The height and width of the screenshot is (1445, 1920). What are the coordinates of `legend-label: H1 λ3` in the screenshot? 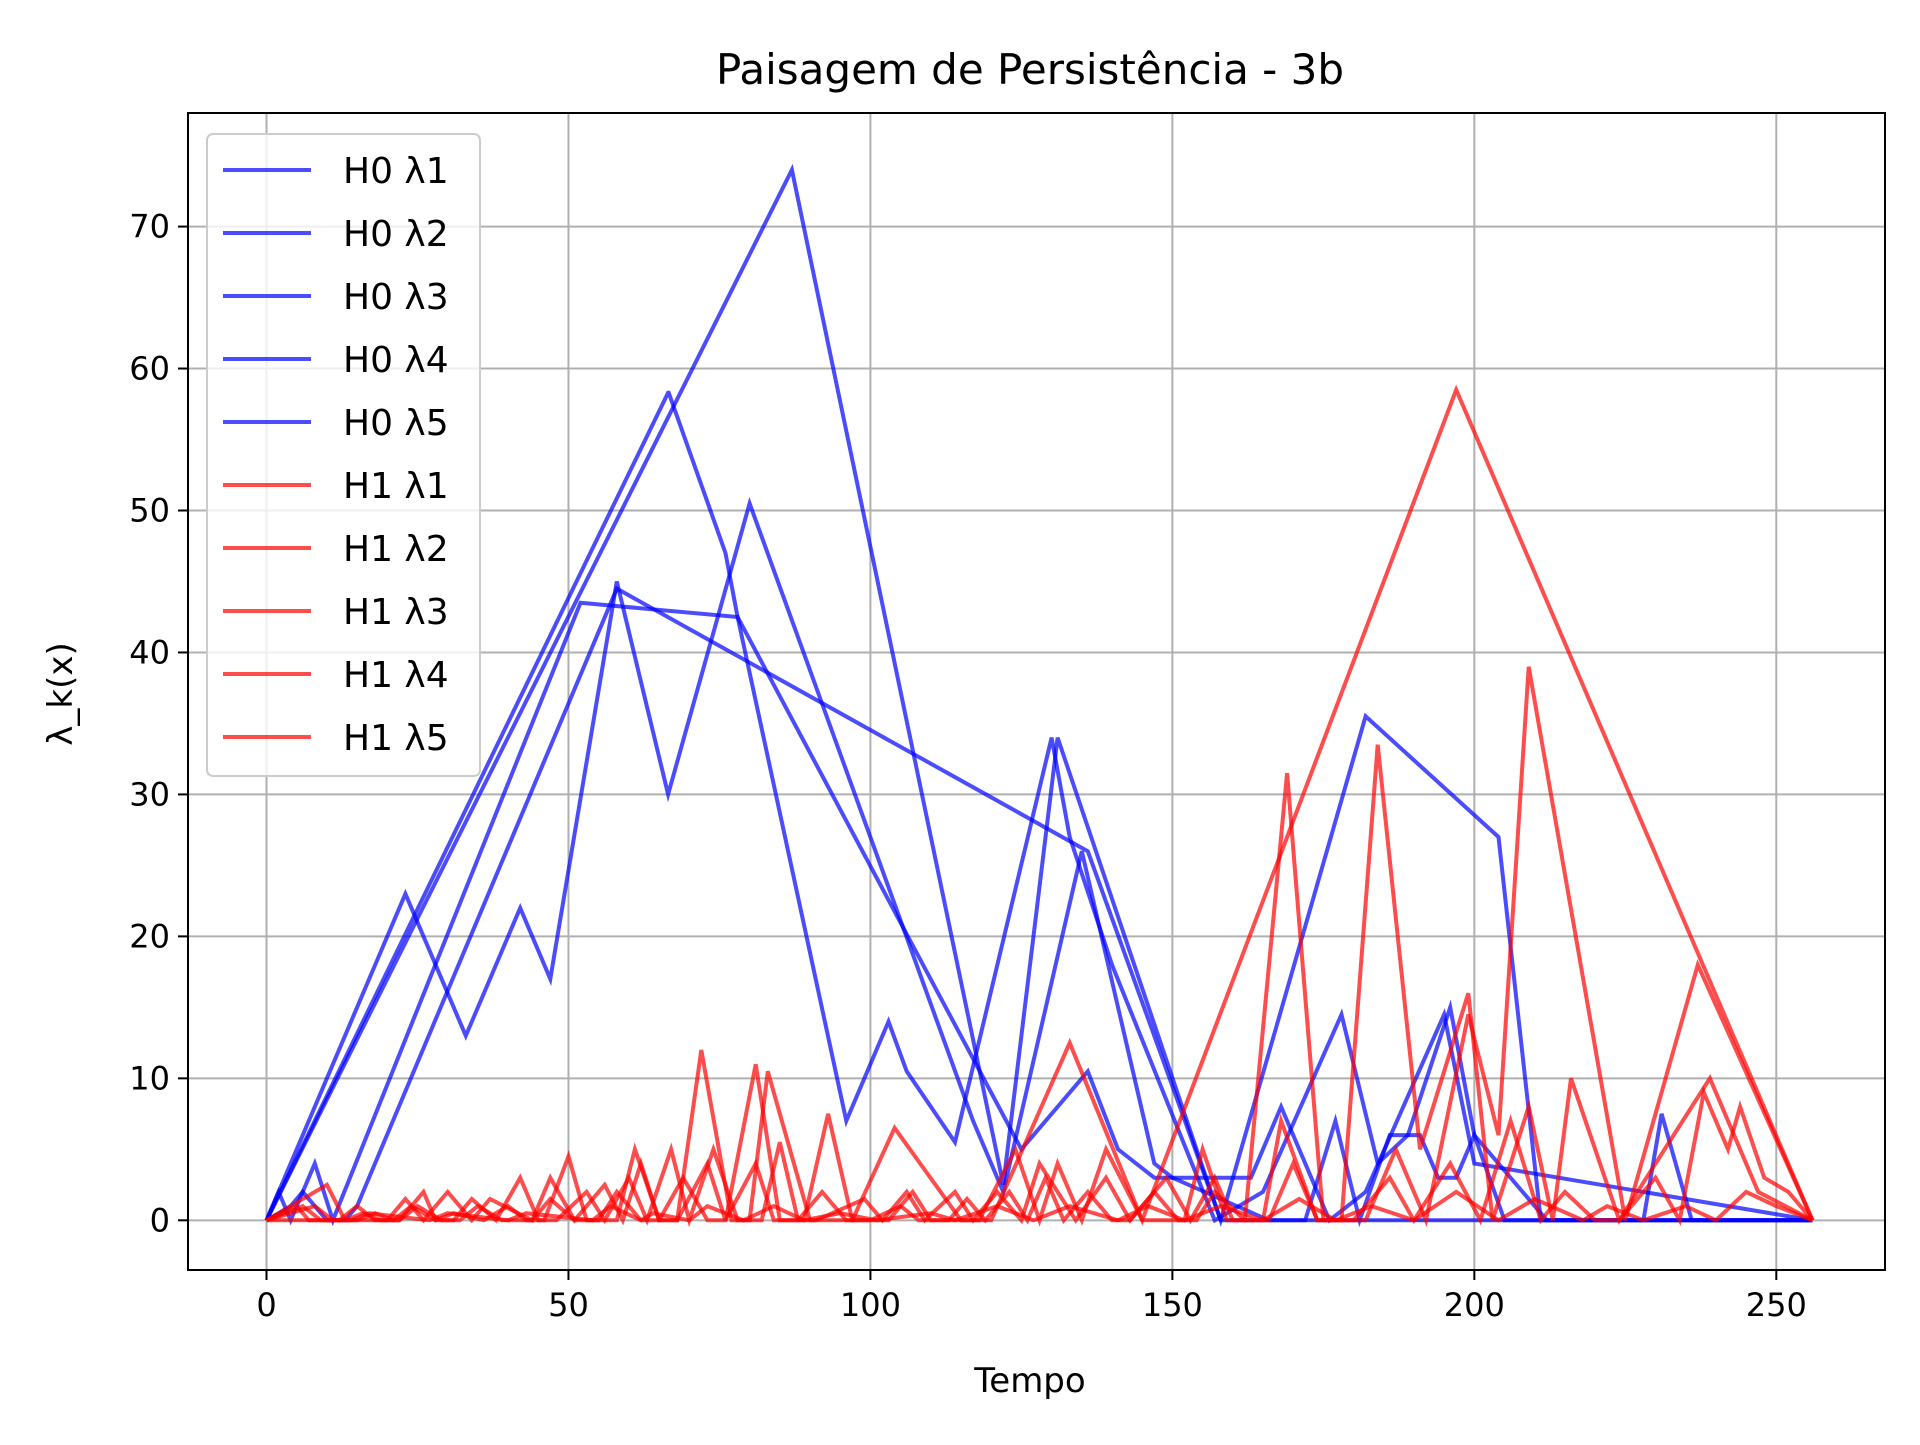 It's located at (396, 612).